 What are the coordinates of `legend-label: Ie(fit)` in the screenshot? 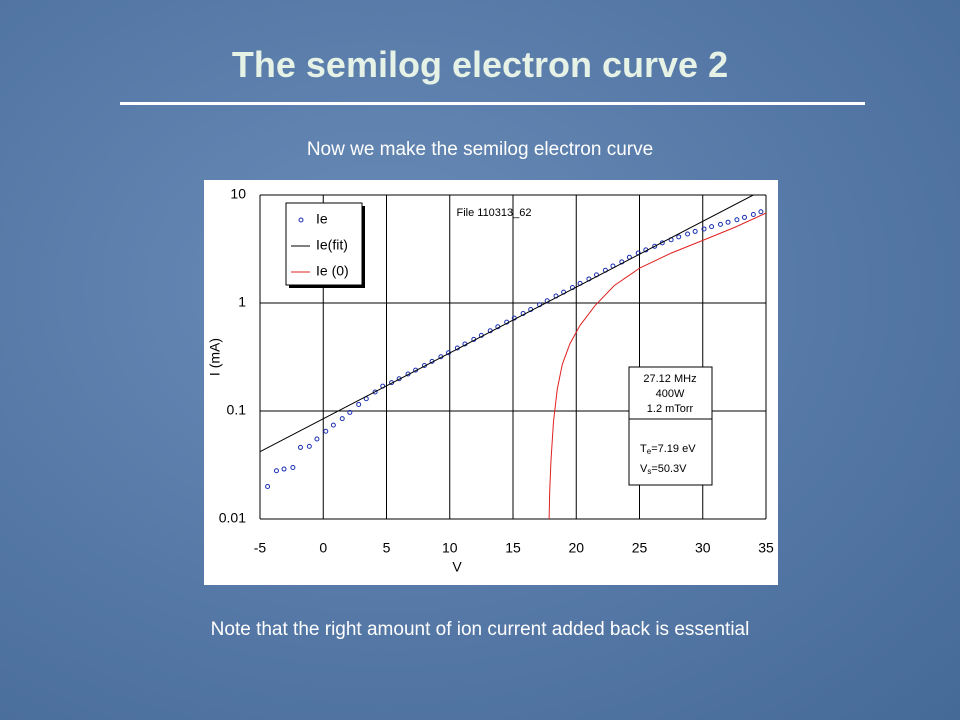 It's located at (332, 245).